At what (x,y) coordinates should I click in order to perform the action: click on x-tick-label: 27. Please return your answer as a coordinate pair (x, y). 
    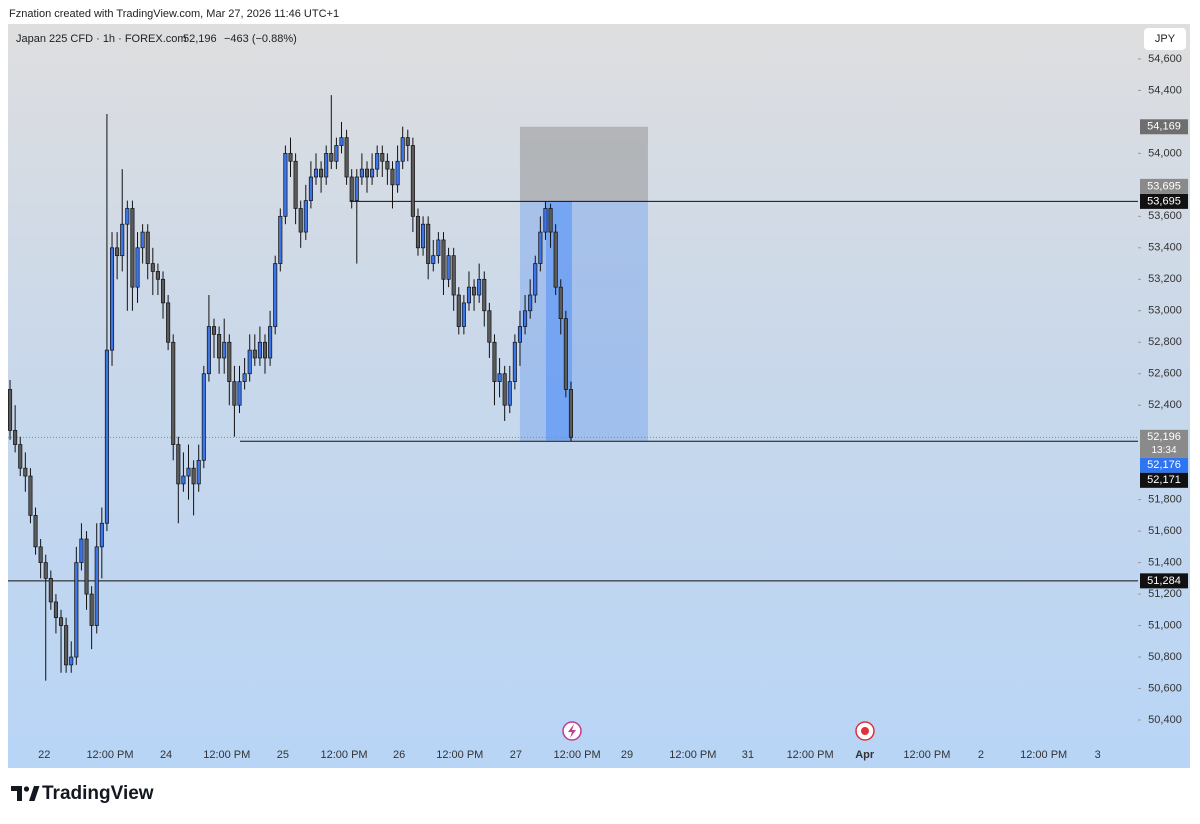
    Looking at the image, I should click on (516, 755).